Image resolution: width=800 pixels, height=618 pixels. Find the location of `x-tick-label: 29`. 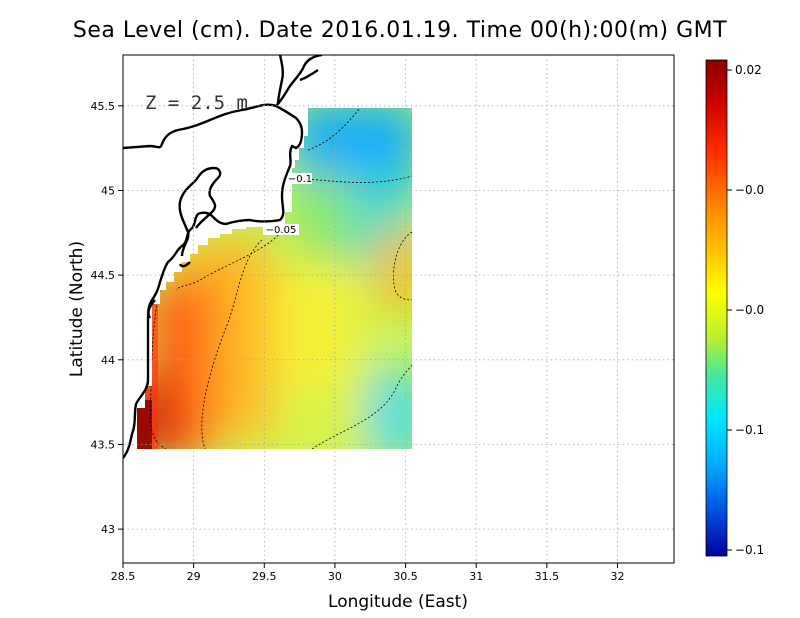

x-tick-label: 29 is located at coordinates (194, 576).